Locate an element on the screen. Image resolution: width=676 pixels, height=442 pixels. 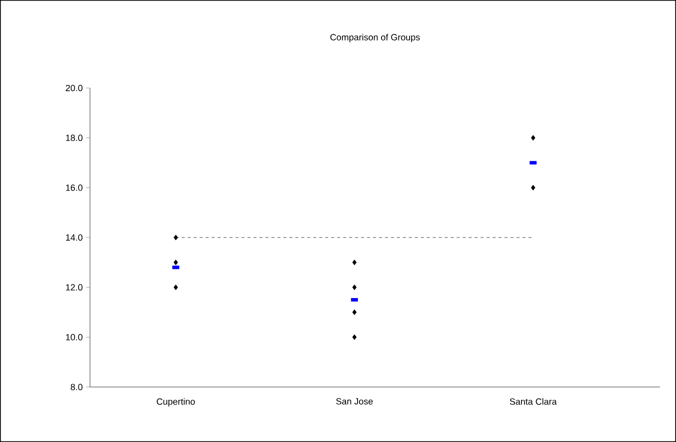
y-tick-label: 12.0 is located at coordinates (74, 287).